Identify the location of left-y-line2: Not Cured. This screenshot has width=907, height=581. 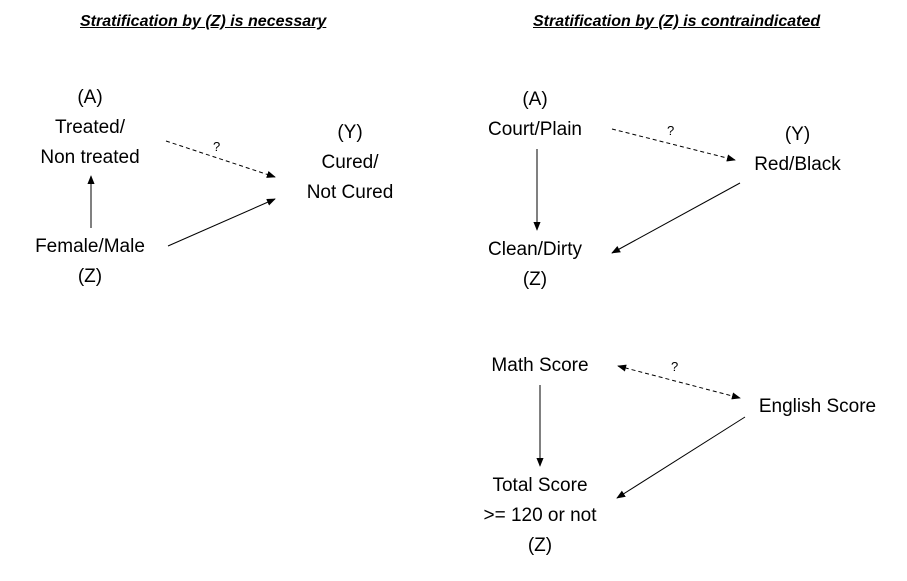
(350, 192).